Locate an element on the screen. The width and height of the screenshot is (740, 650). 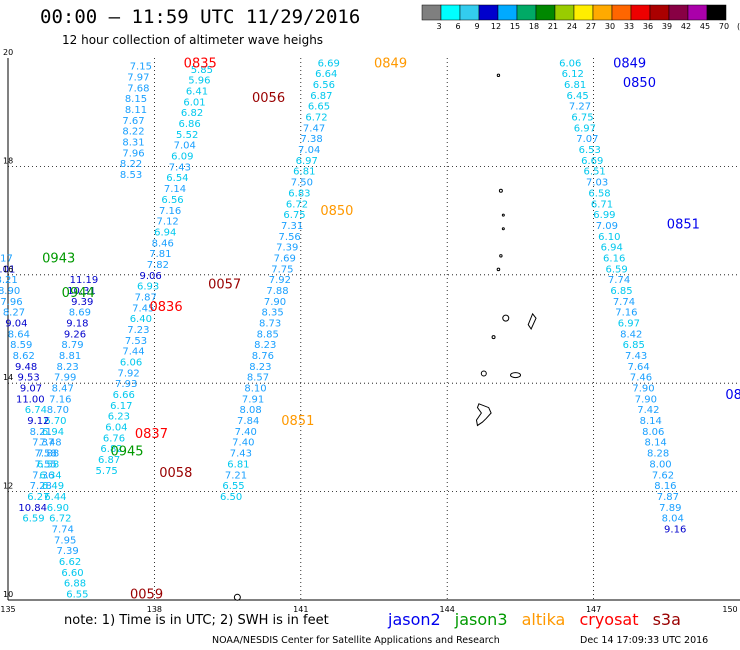
swh-label: 8.17 is located at coordinates (6, 258).